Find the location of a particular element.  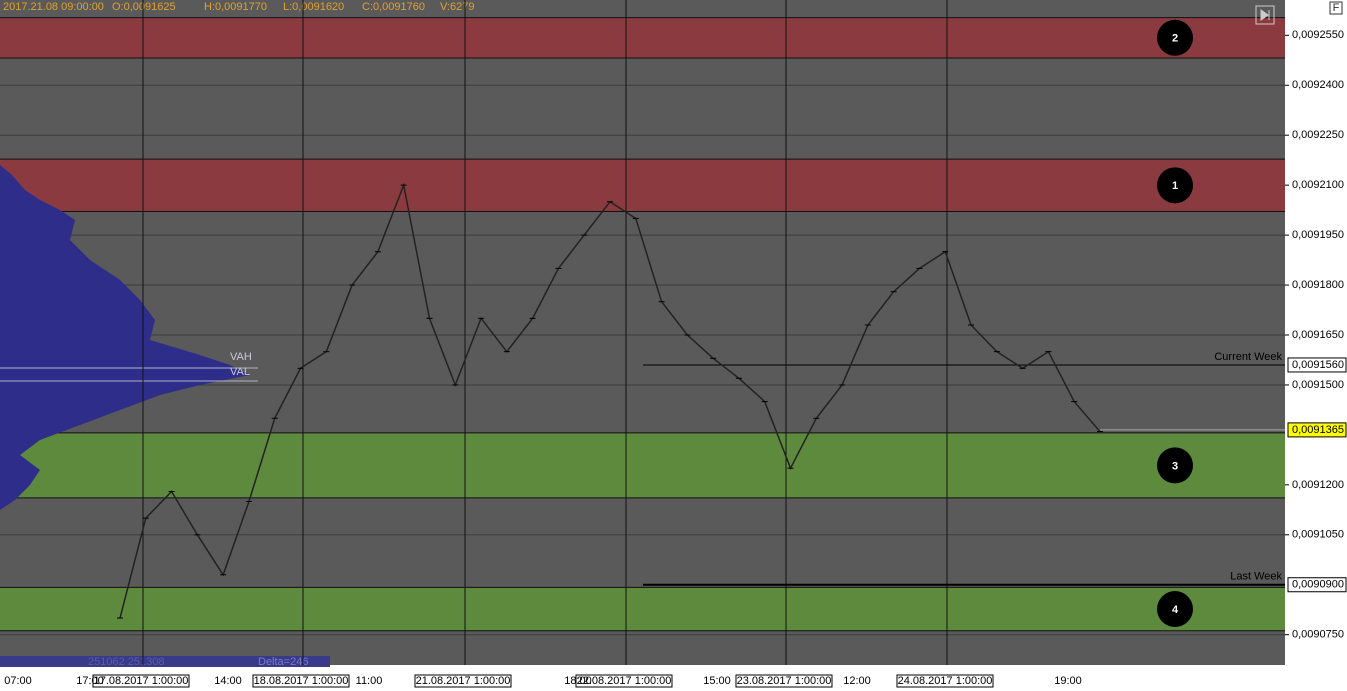

footer-bar is located at coordinates (165, 661).